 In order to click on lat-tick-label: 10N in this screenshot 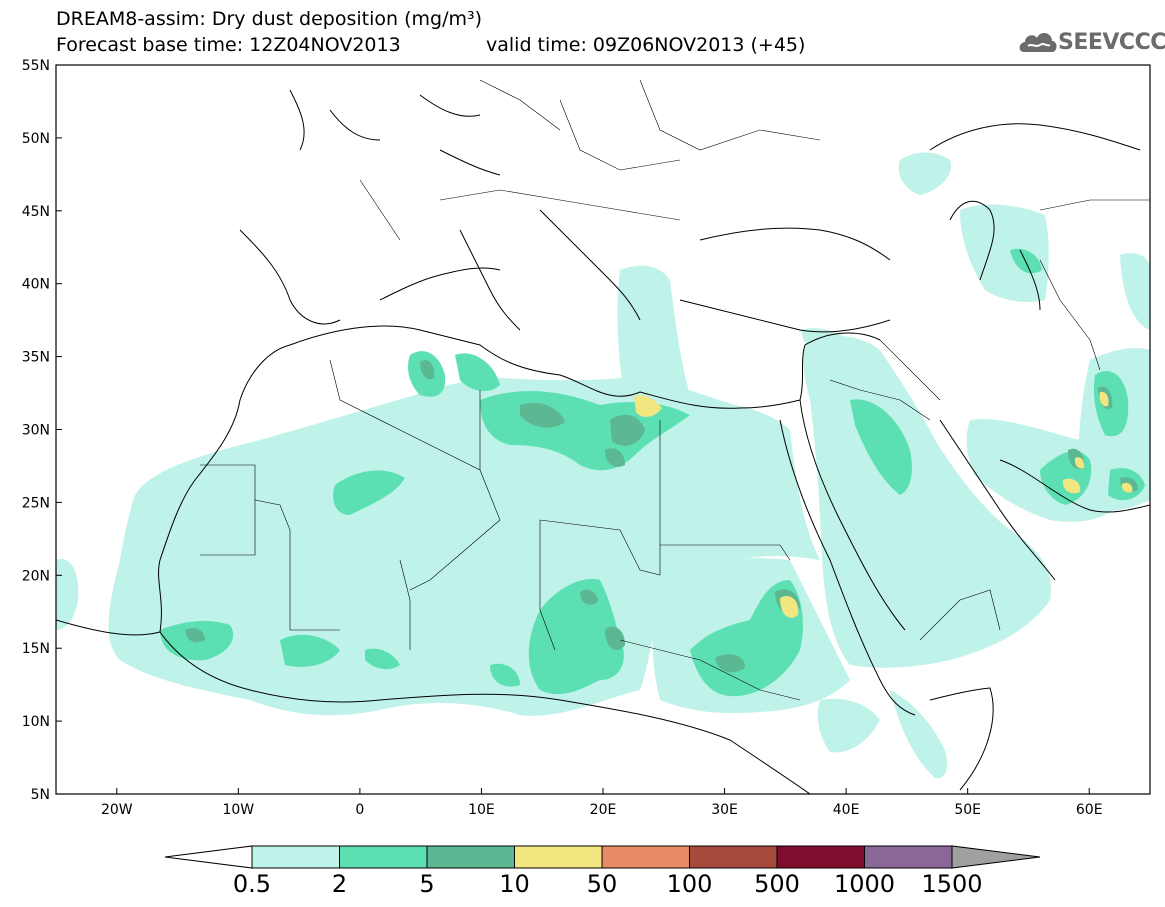, I will do `click(36, 722)`.